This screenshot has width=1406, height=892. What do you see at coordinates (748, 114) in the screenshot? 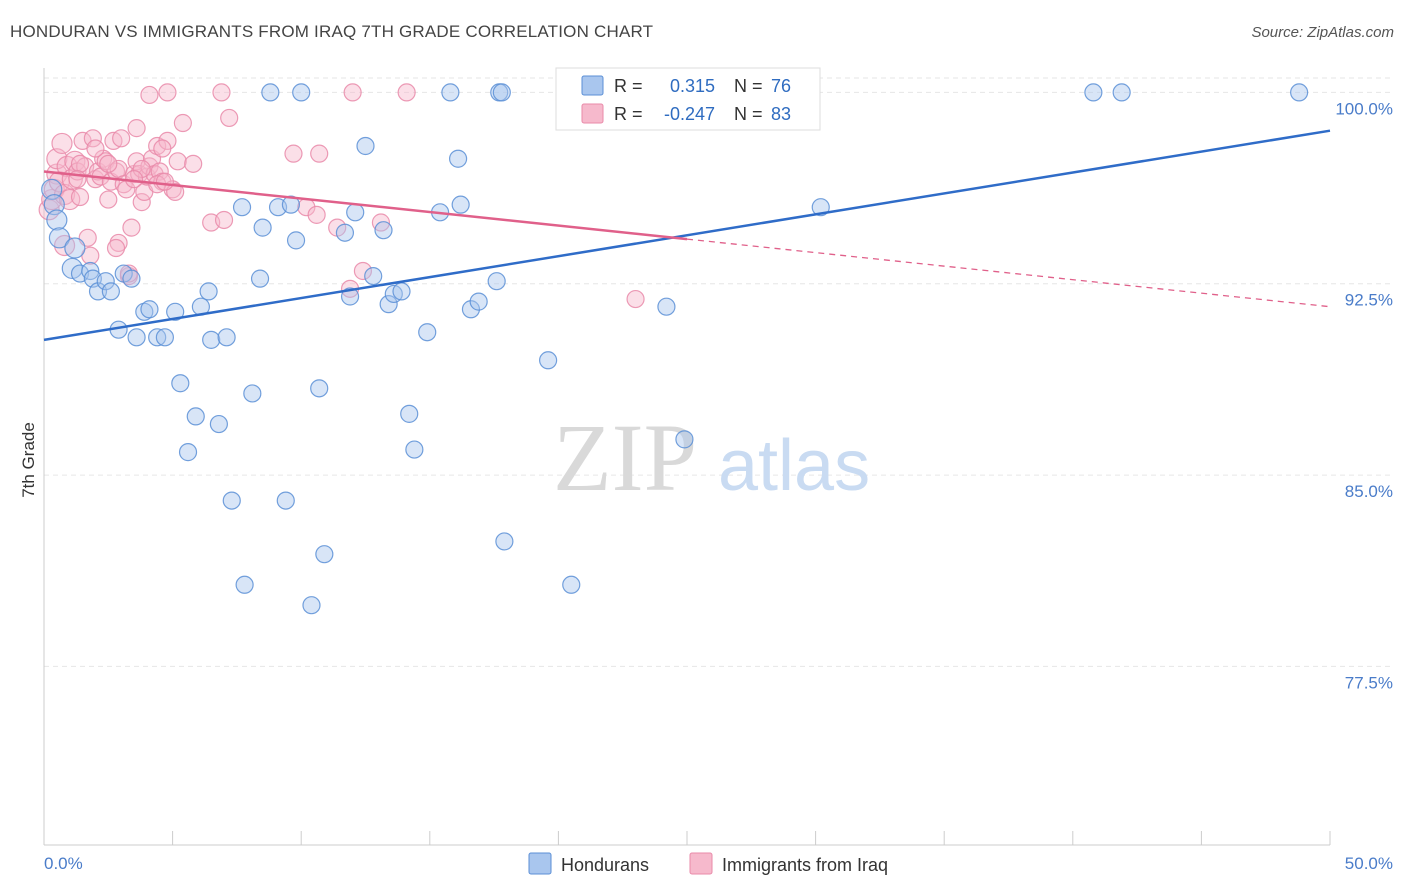
I see `legend-n-label-2: N =` at bounding box center [748, 114].